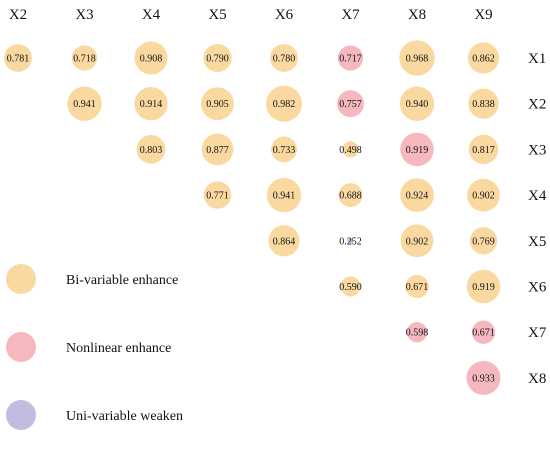  I want to click on bubble-x3-x9: 0.817, so click(483, 149).